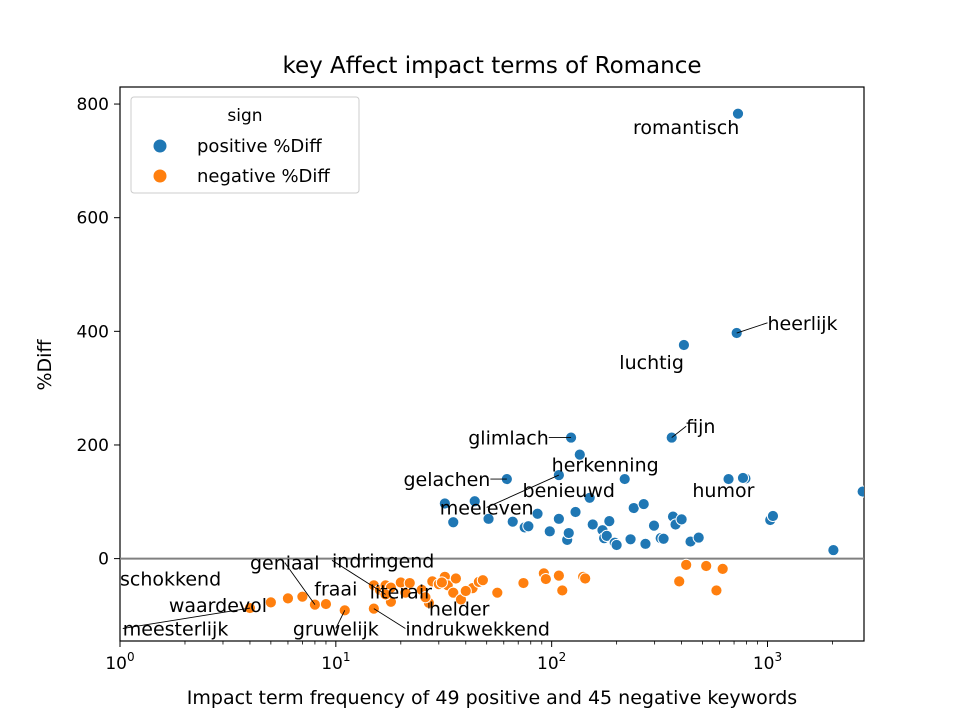 The width and height of the screenshot is (960, 720). I want to click on y-tick-label: 0, so click(103, 560).